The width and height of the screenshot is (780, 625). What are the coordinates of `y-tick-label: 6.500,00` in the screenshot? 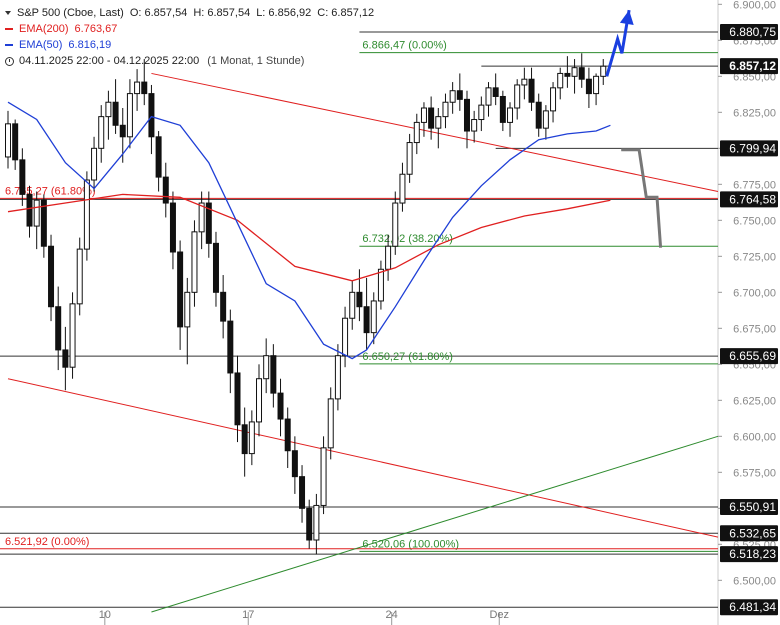 It's located at (754, 581).